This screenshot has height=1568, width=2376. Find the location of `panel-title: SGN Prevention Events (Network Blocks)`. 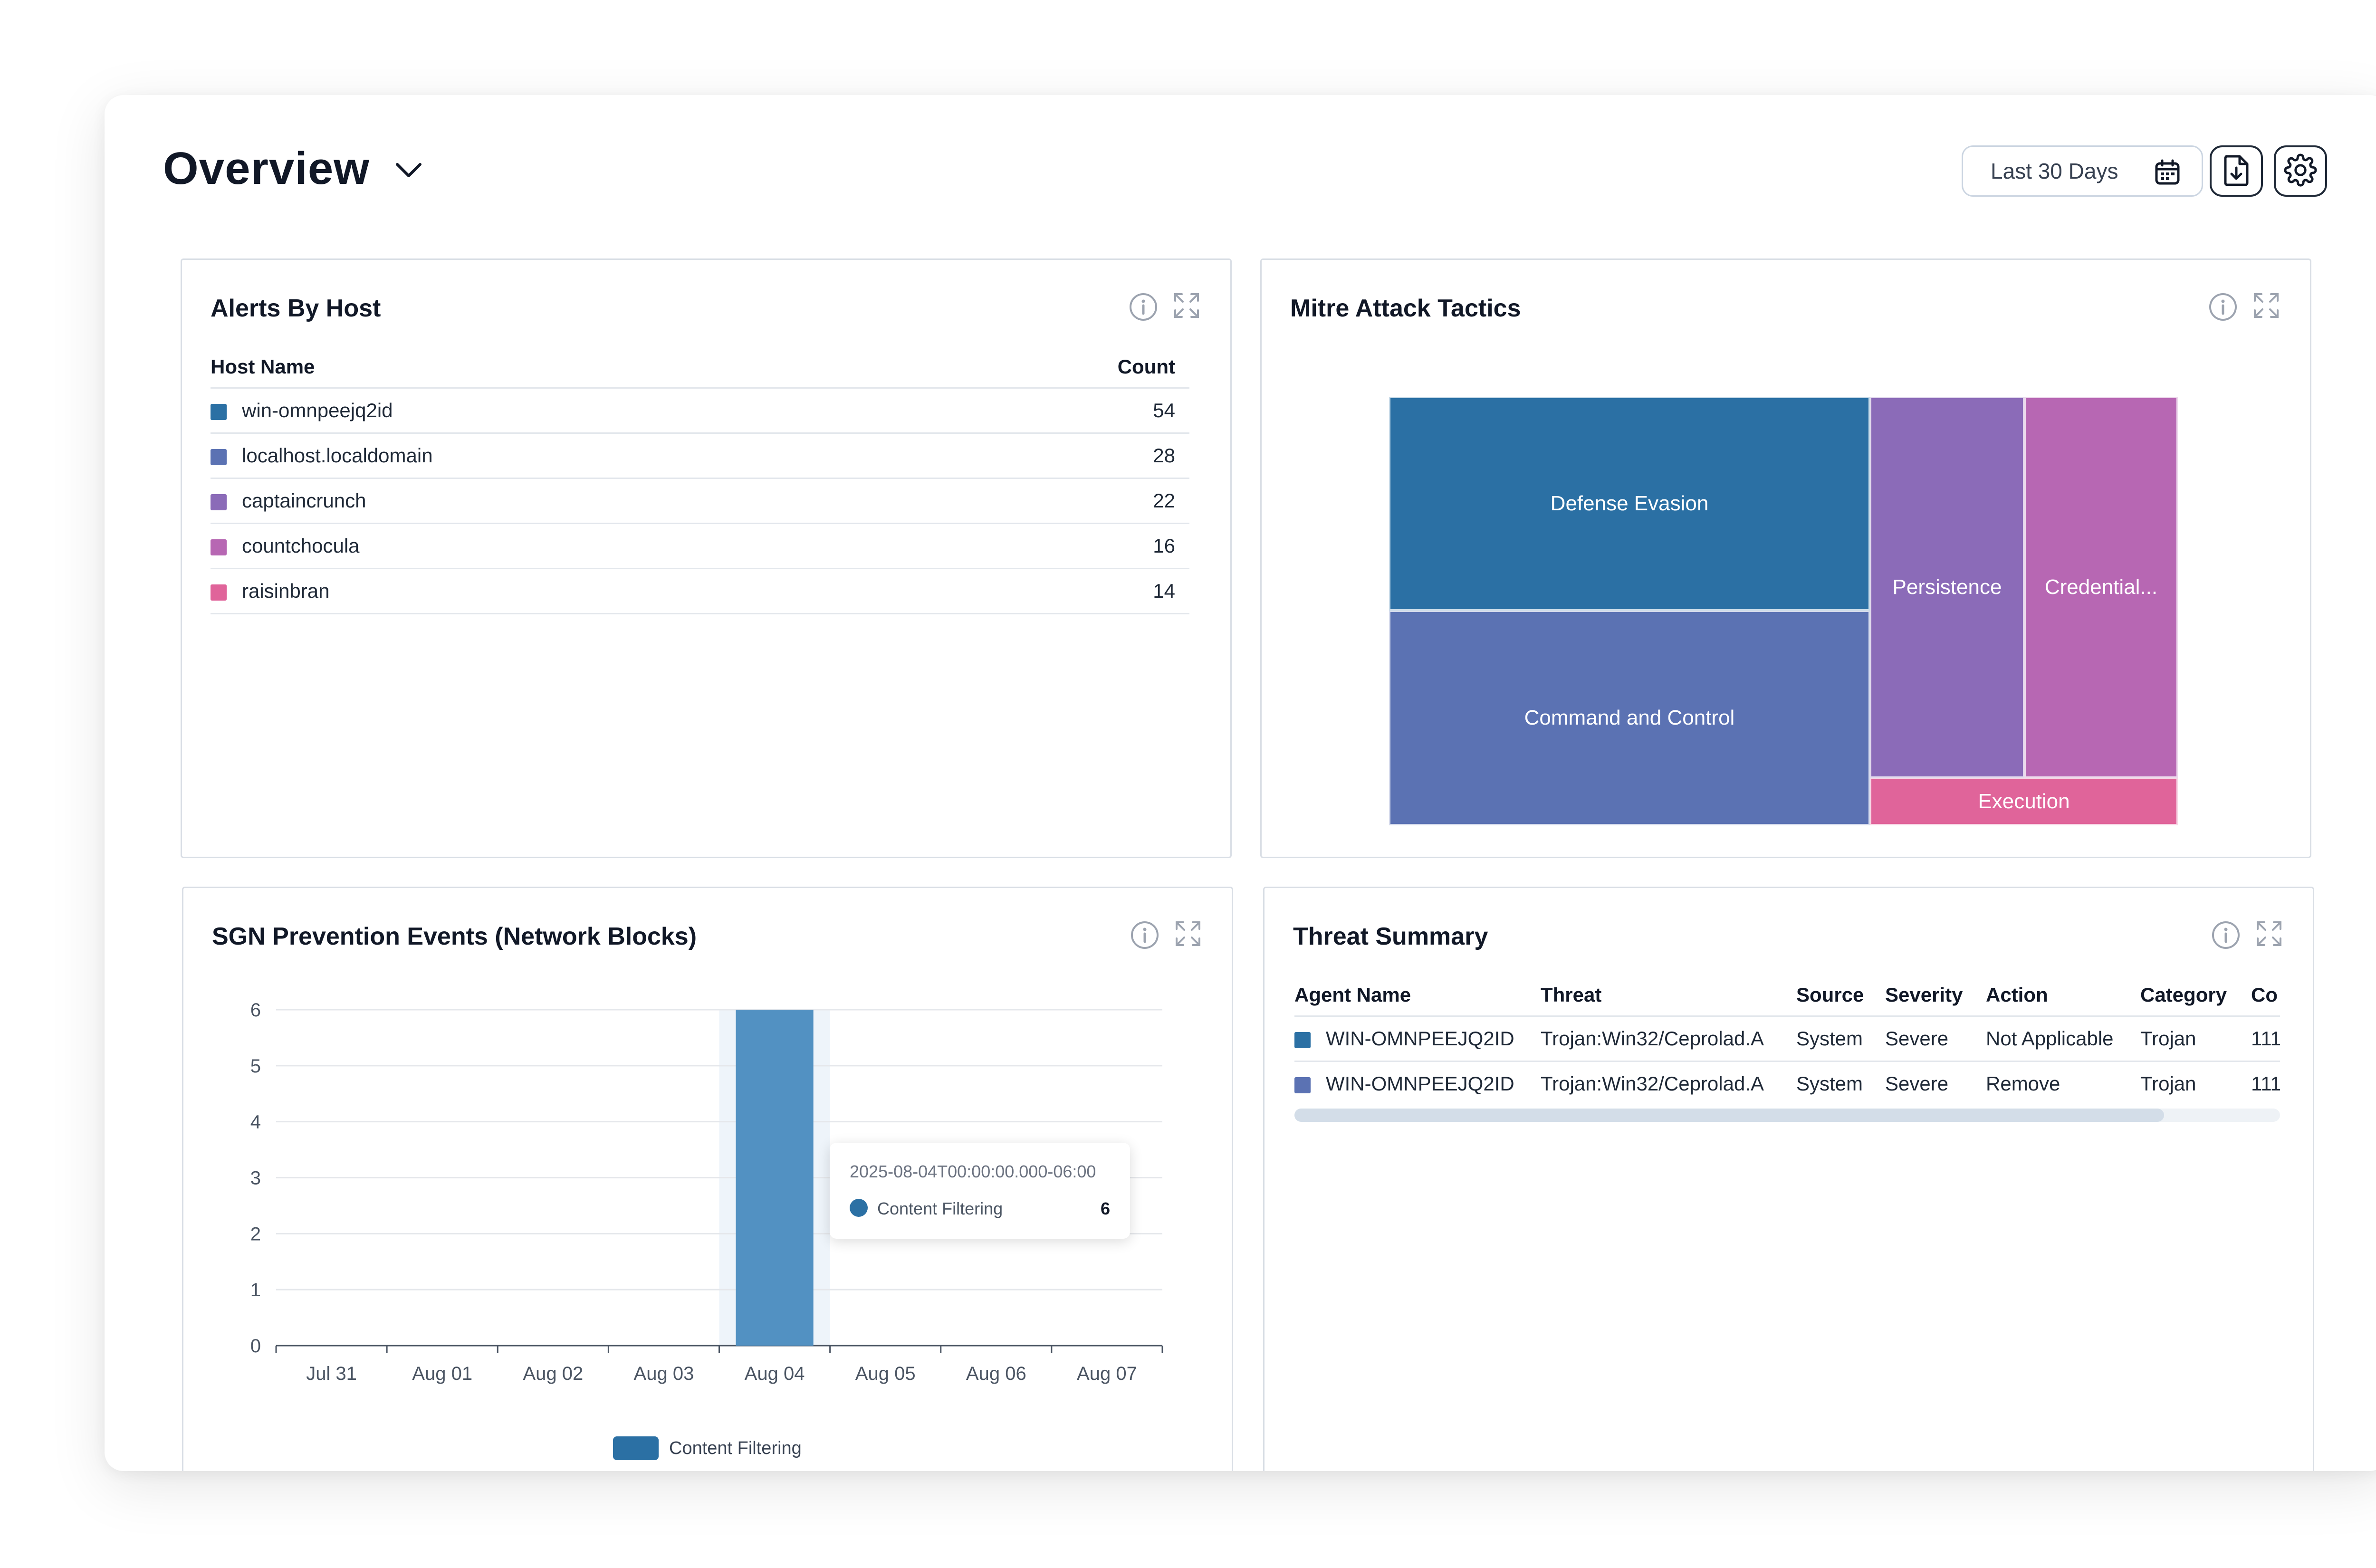

panel-title: SGN Prevention Events (Network Blocks) is located at coordinates (454, 937).